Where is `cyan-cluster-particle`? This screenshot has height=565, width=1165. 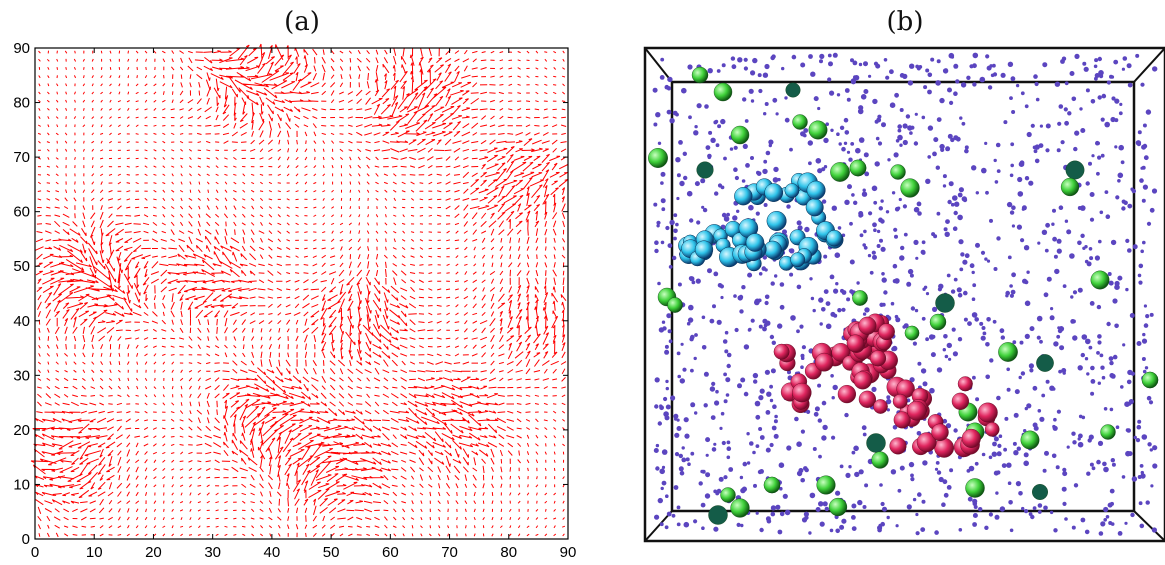
cyan-cluster-particle is located at coordinates (776, 221).